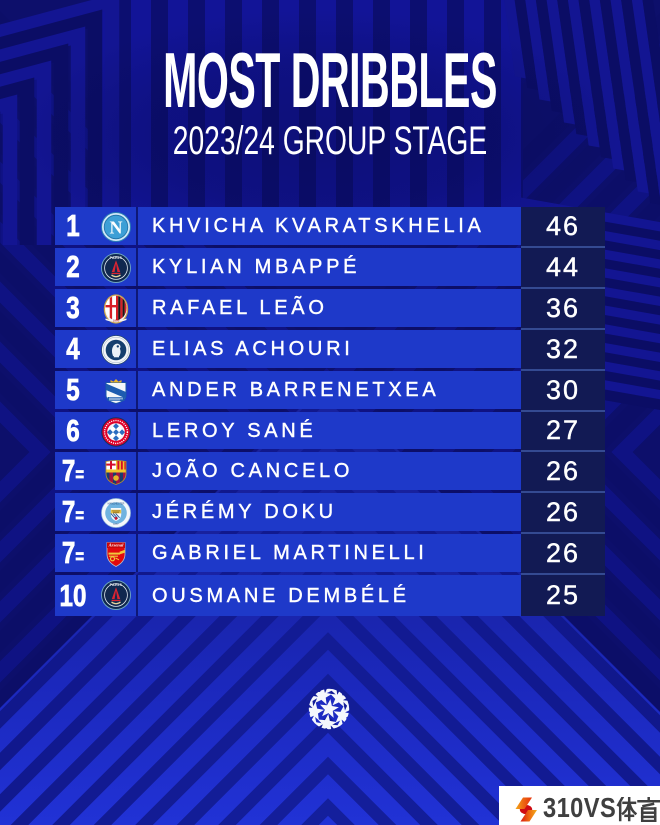 The height and width of the screenshot is (825, 660). Describe the element at coordinates (116, 545) in the screenshot. I see `svg-text: Arsenal` at that location.